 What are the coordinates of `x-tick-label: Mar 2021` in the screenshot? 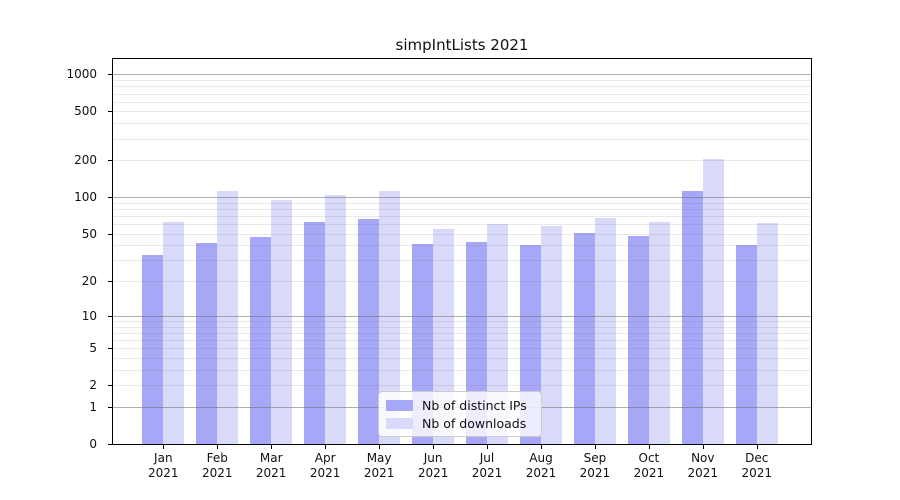 It's located at (271, 465).